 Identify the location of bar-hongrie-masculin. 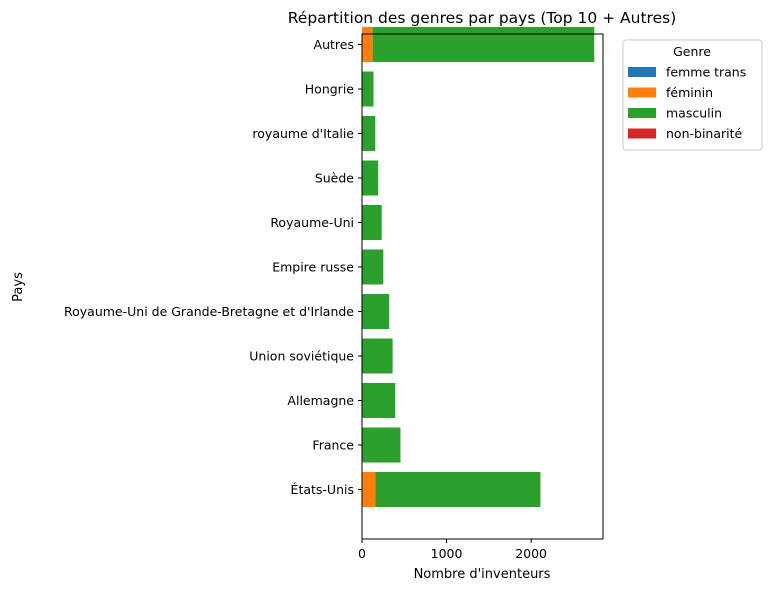
(368, 89).